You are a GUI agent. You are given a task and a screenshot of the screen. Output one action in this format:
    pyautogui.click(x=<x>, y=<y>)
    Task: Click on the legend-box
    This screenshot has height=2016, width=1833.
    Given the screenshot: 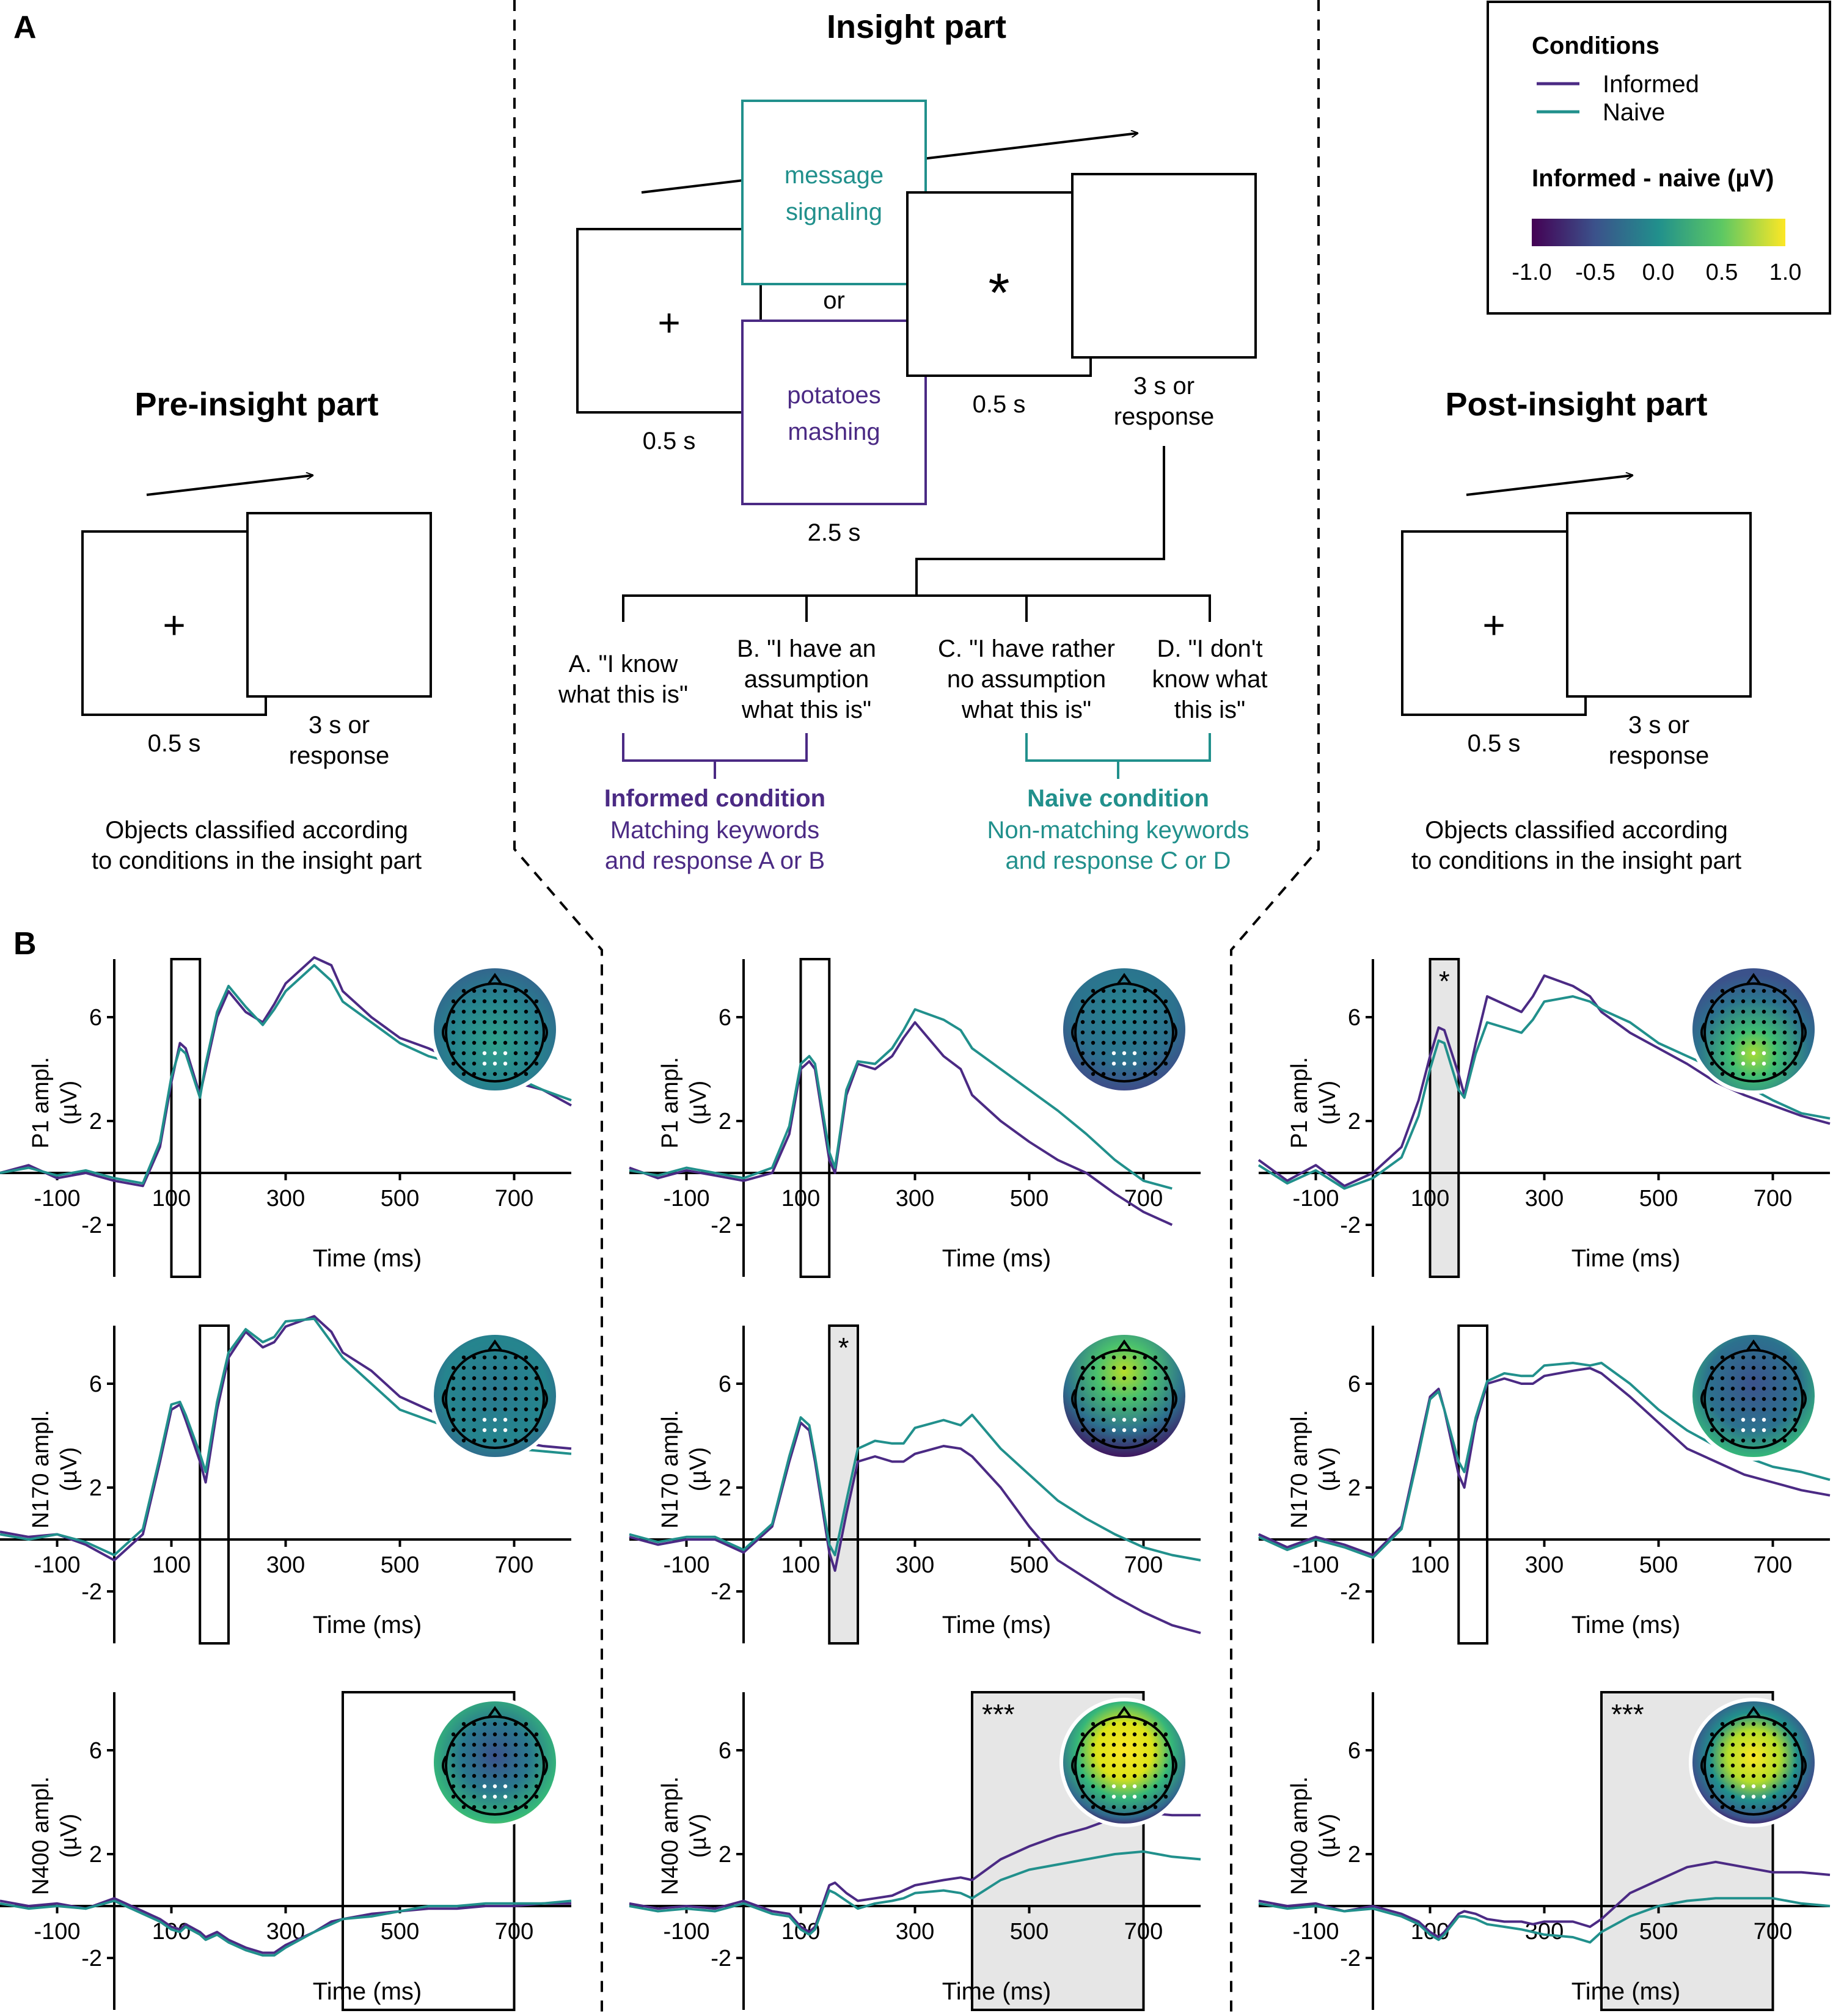 What is the action you would take?
    pyautogui.click(x=1659, y=158)
    